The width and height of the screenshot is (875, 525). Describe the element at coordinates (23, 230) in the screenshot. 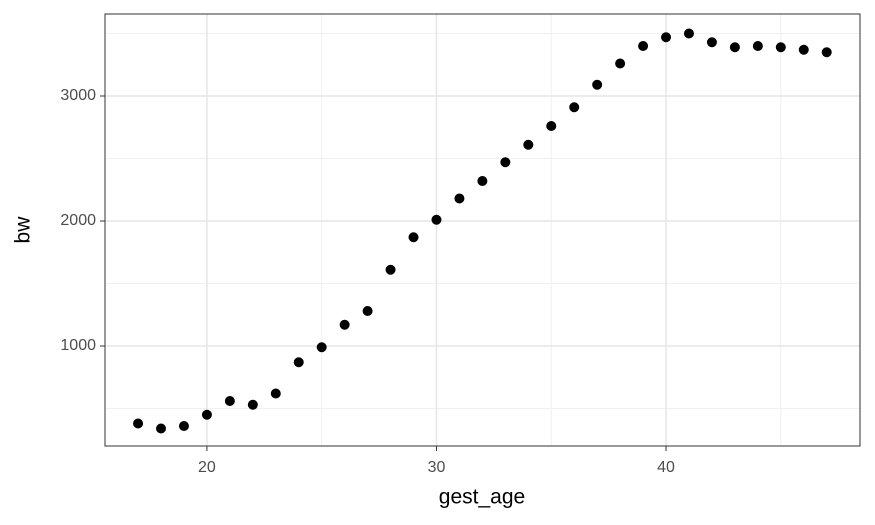

I see `y-axis-title: bw` at that location.